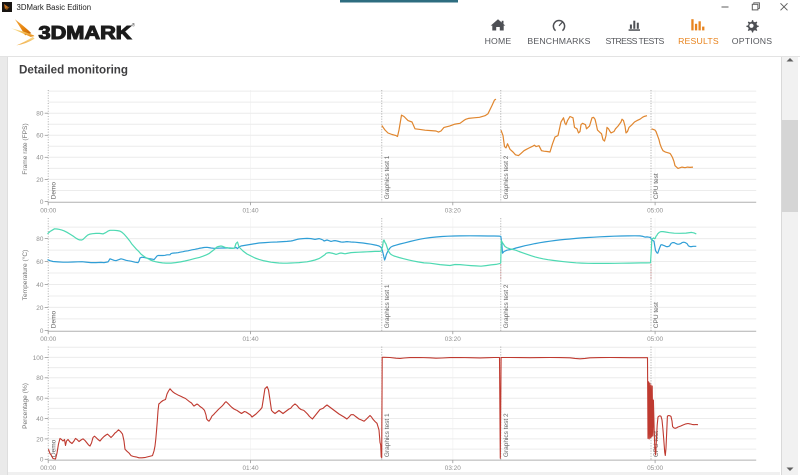 The width and height of the screenshot is (800, 475). What do you see at coordinates (498, 41) in the screenshot?
I see `svg-text: HOME` at bounding box center [498, 41].